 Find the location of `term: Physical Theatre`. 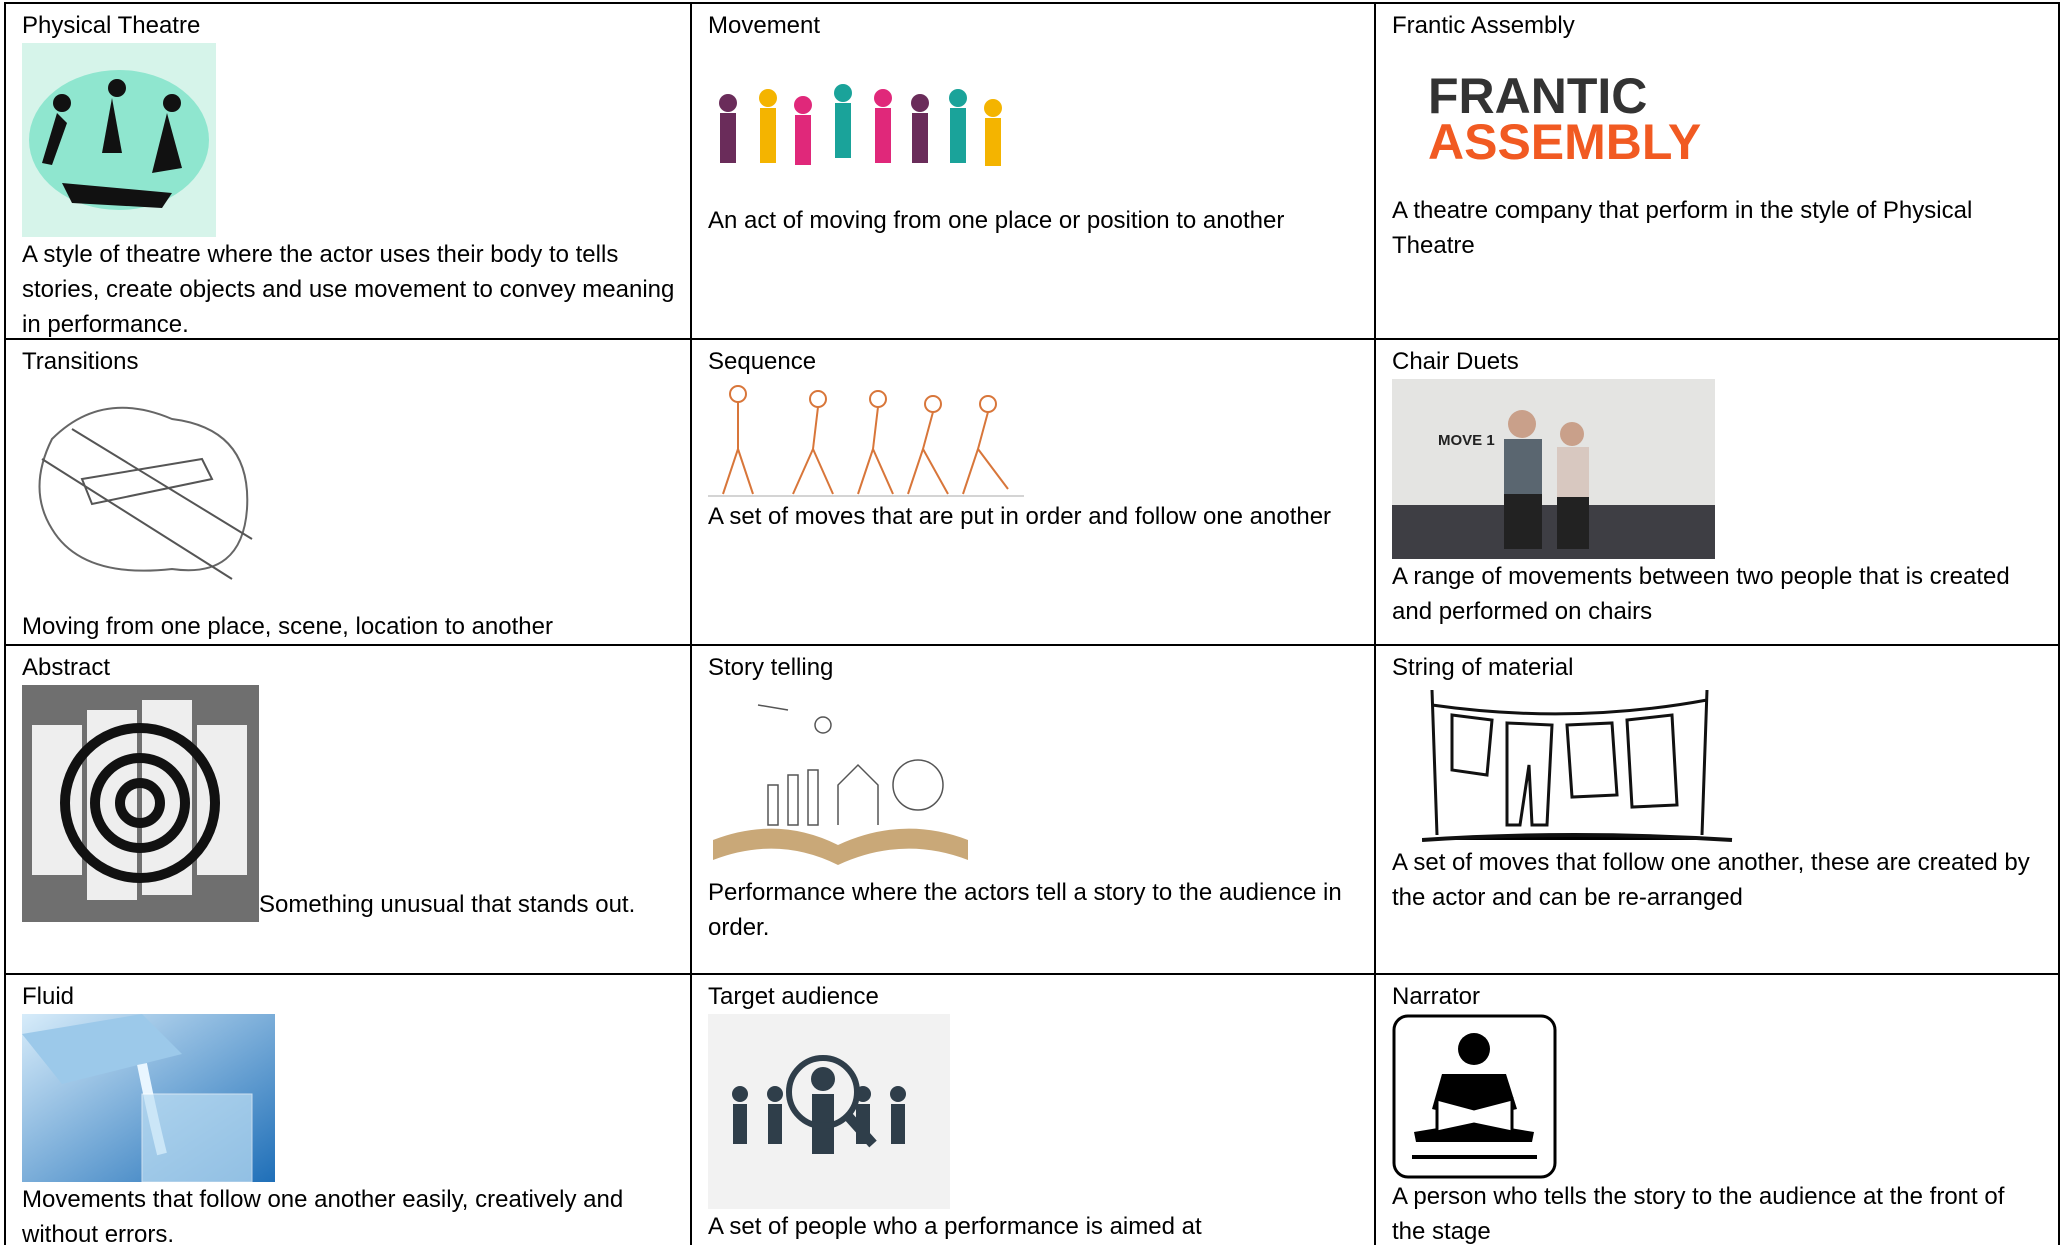

term: Physical Theatre is located at coordinates (111, 25).